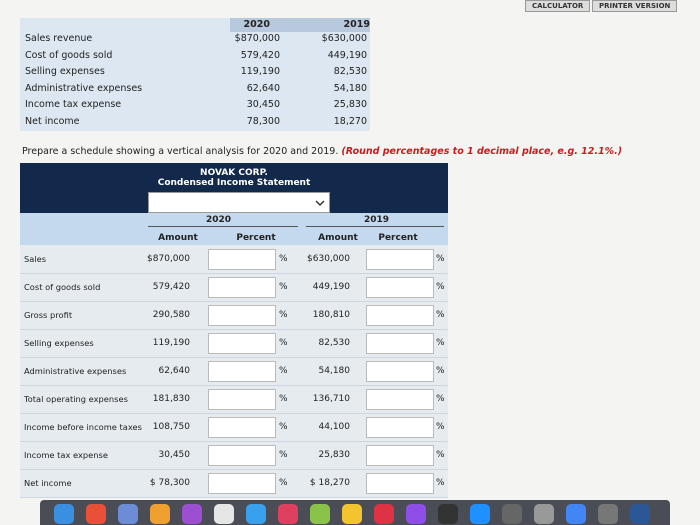  What do you see at coordinates (65, 71) in the screenshot?
I see `row-label: Selling expenses` at bounding box center [65, 71].